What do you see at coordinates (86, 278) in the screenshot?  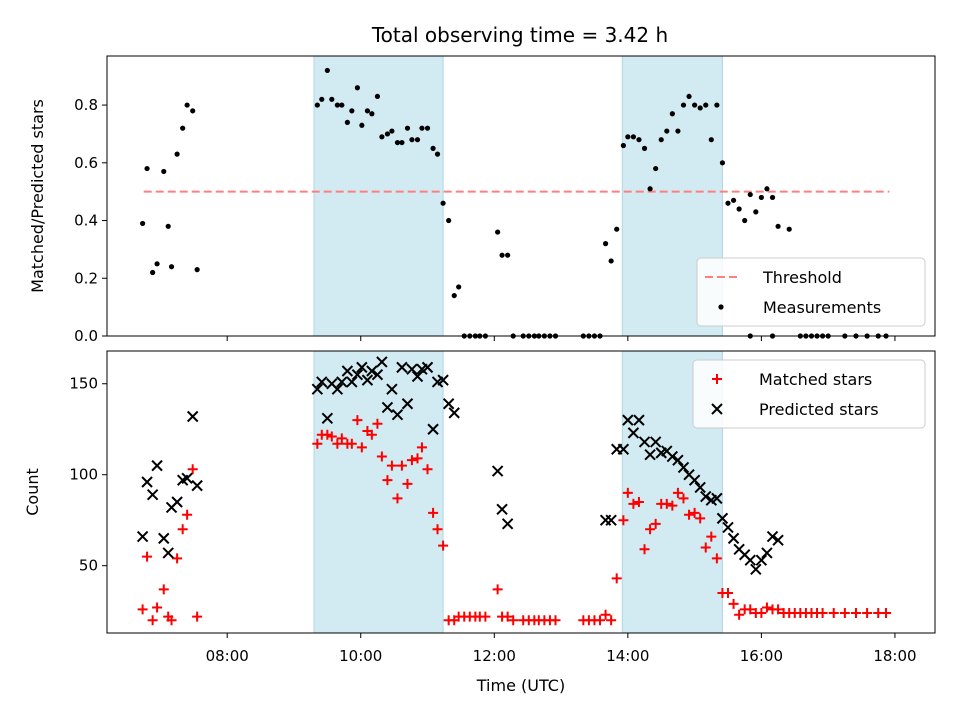 I see `y-tick-label: 0.2` at bounding box center [86, 278].